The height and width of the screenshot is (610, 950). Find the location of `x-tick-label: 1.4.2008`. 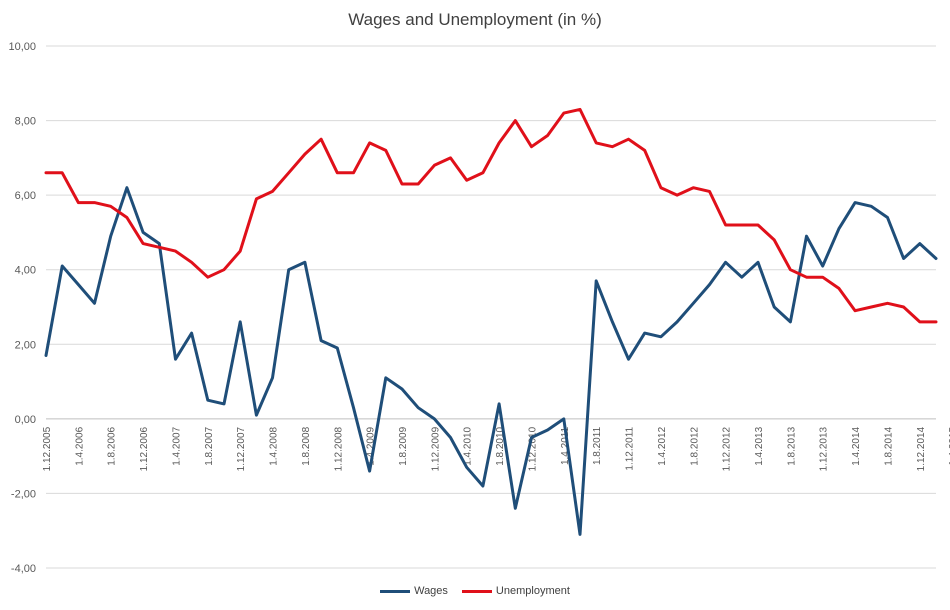

x-tick-label: 1.4.2008 is located at coordinates (274, 445).